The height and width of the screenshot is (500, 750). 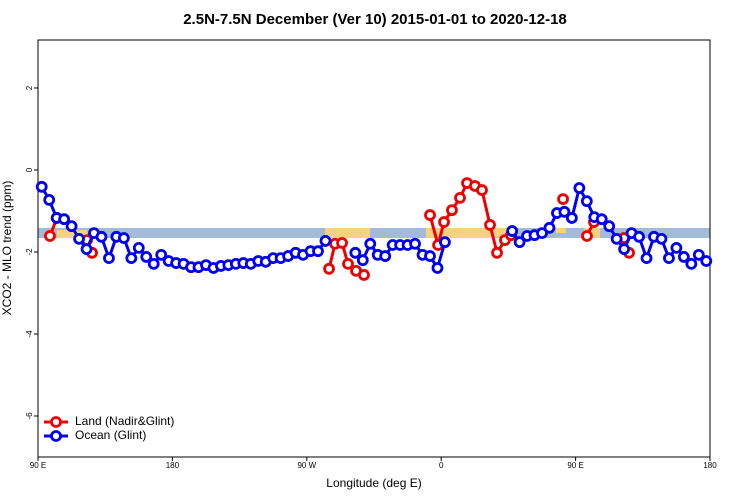 I want to click on legend-label: Land (Nadir&Glint), so click(x=124, y=421).